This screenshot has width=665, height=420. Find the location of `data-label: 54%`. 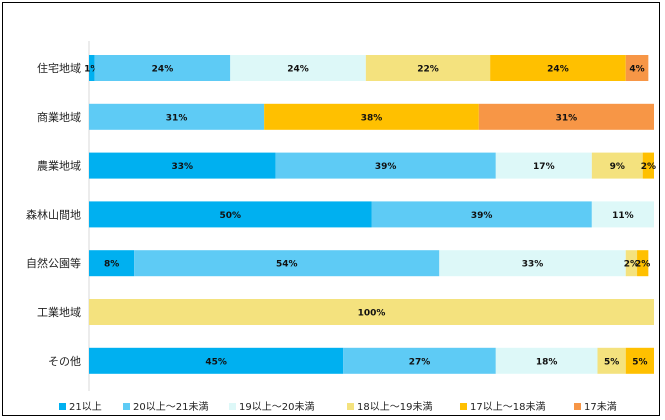

data-label: 54% is located at coordinates (287, 265).